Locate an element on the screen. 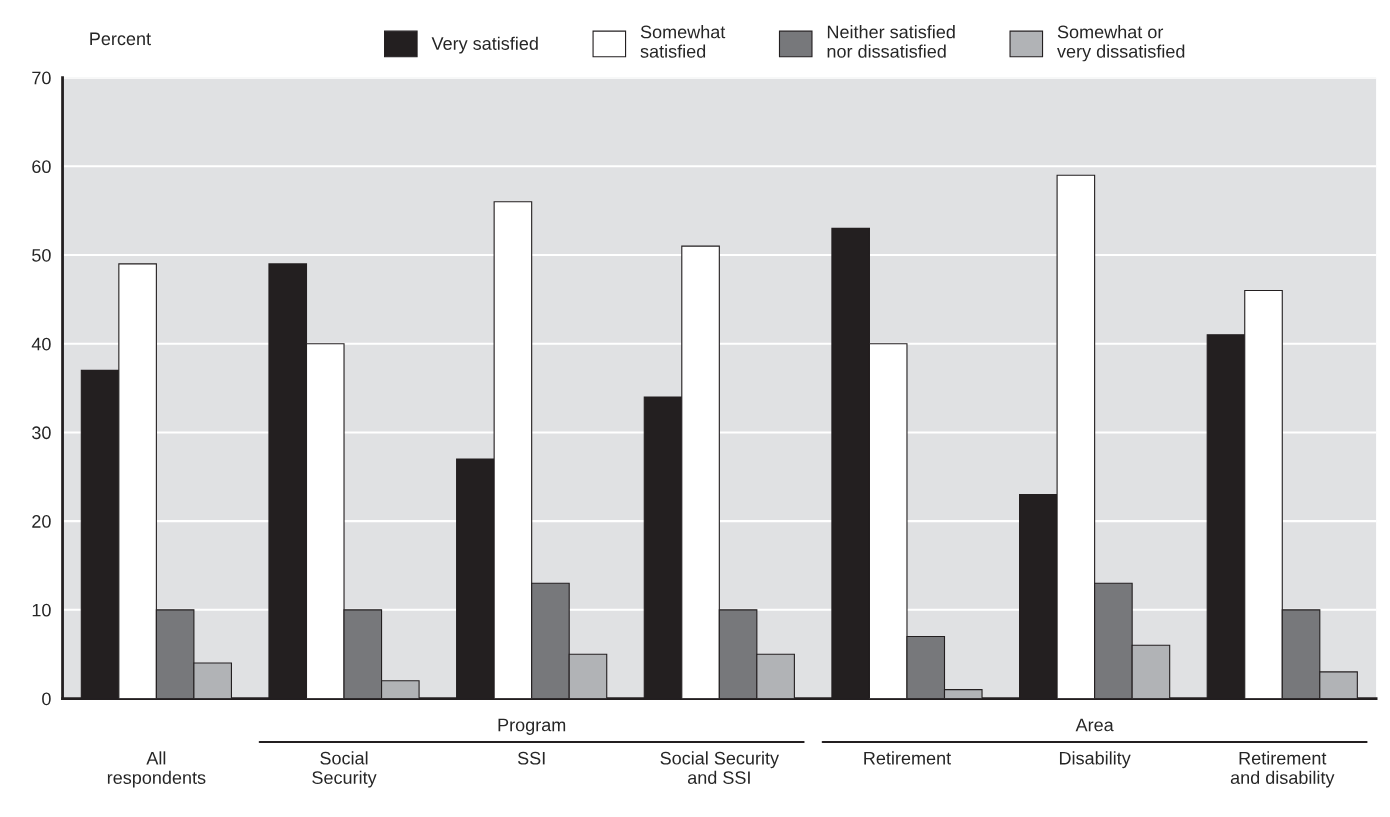 This screenshot has width=1390, height=817. y-tick-label: 20 is located at coordinates (41, 521).